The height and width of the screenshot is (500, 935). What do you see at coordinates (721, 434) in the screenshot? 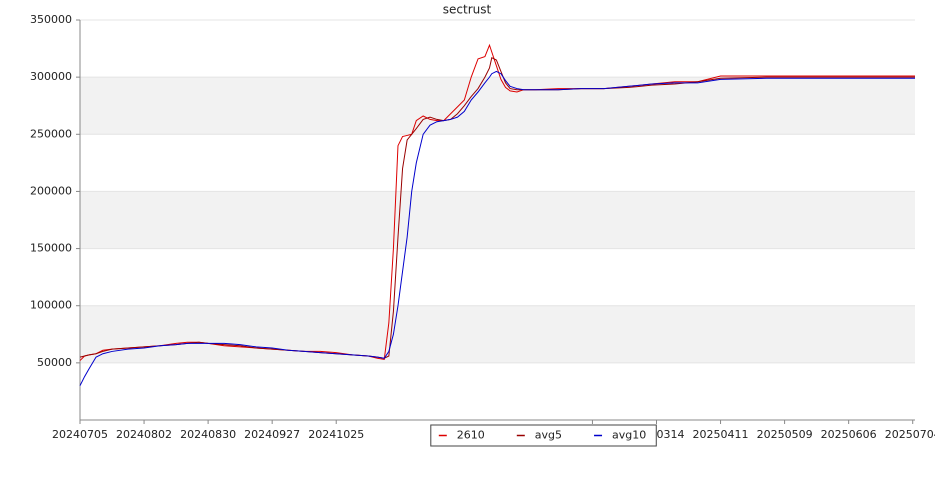
I see `x-tick-label: 20250411` at bounding box center [721, 434].